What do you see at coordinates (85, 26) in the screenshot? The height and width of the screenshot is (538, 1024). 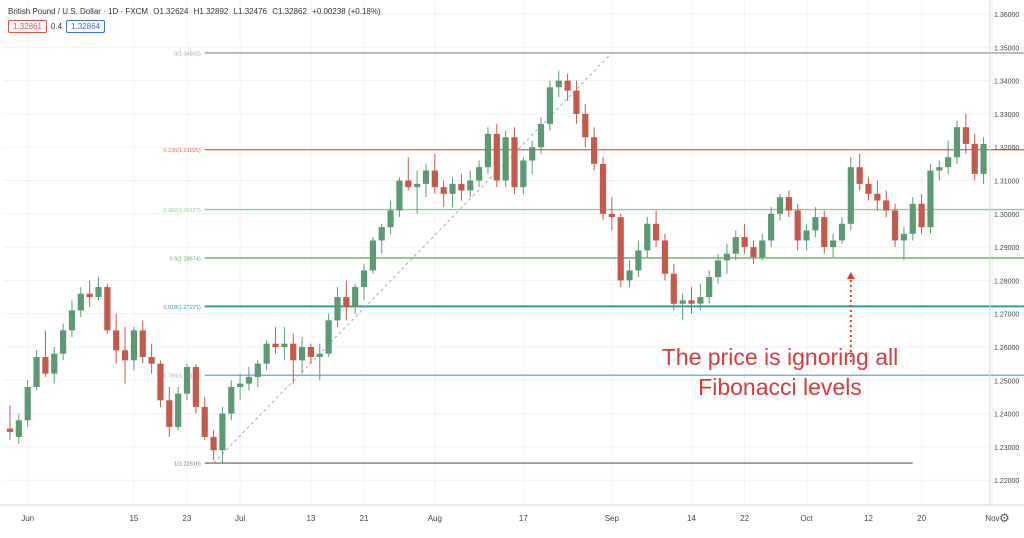 I see `buy-price-button: 1.32864` at bounding box center [85, 26].